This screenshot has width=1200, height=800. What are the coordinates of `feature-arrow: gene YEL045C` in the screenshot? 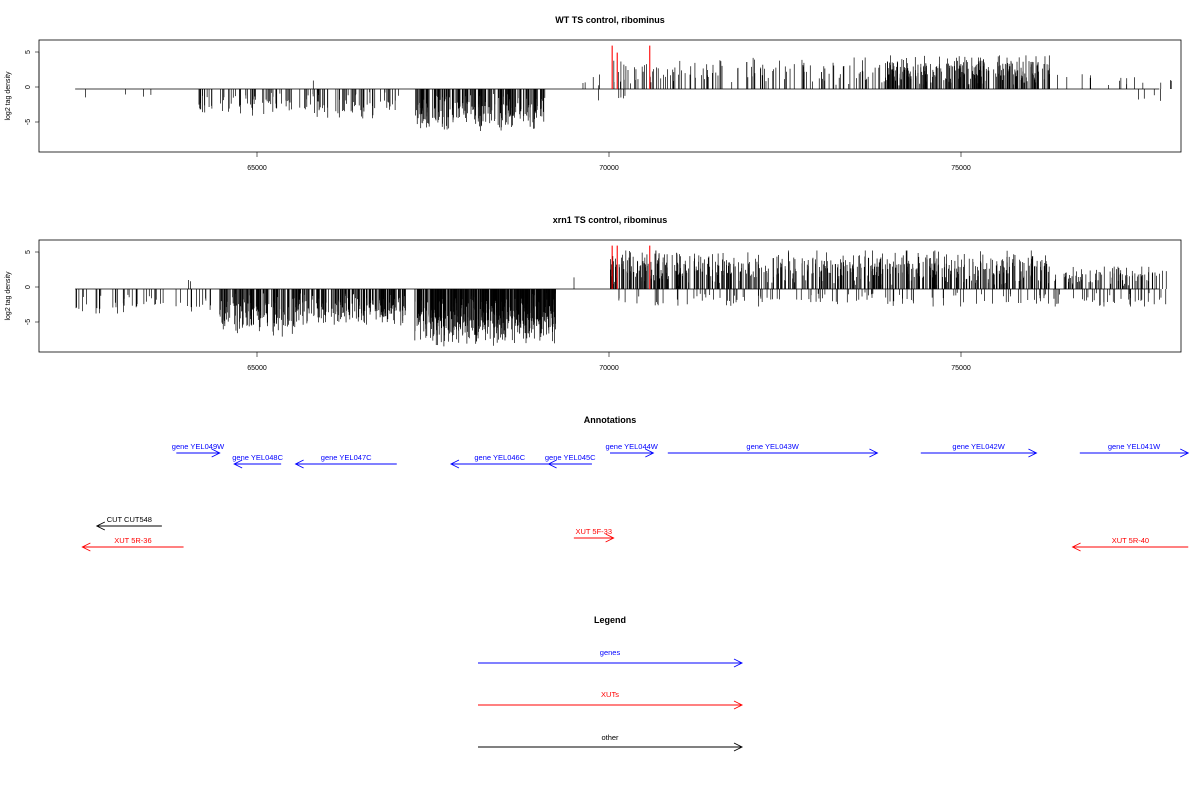 It's located at (570, 461).